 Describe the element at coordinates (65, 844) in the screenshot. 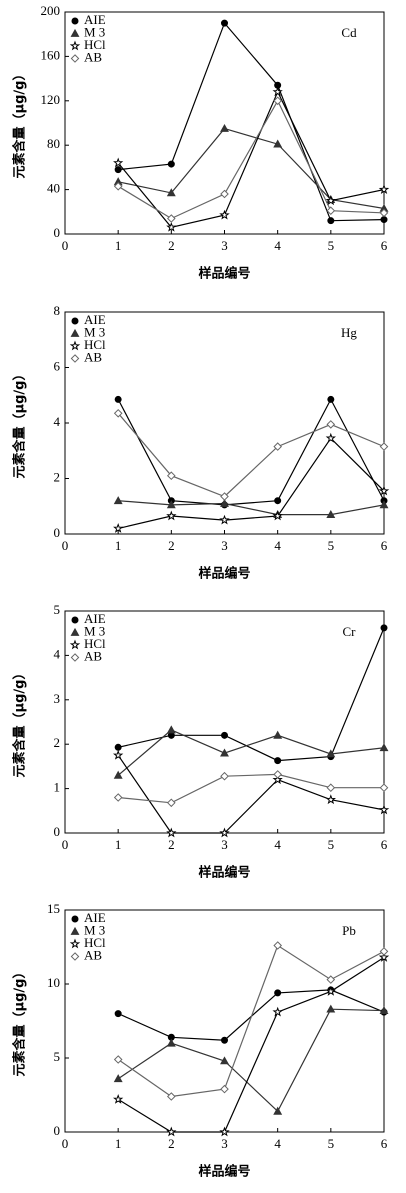

I see `x-tick-label: 0` at that location.